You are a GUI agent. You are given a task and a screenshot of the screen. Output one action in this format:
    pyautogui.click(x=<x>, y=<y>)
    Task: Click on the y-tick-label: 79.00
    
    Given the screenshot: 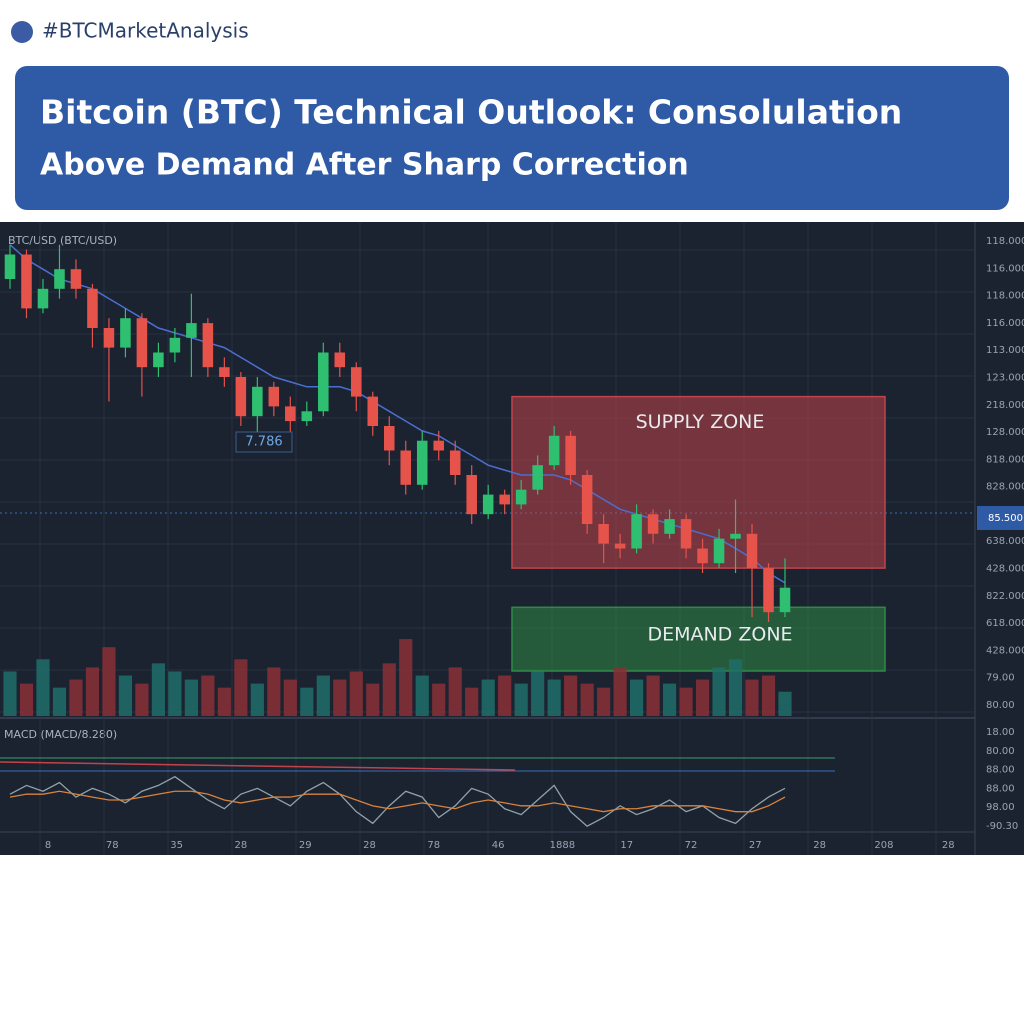 What is the action you would take?
    pyautogui.click(x=1000, y=678)
    